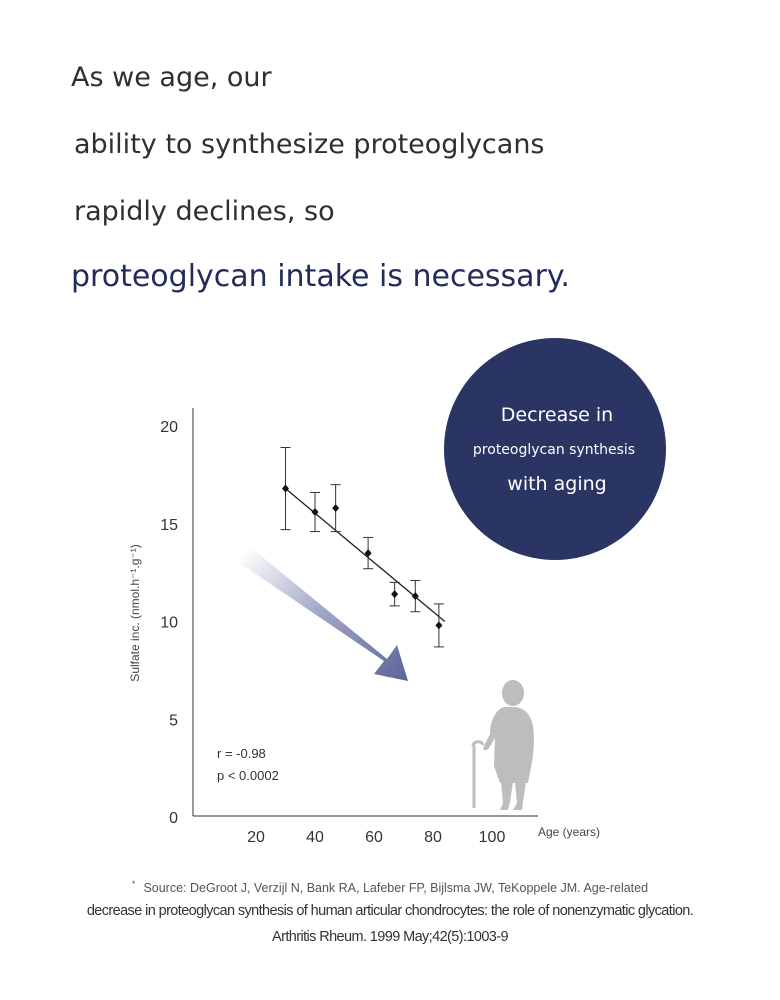  What do you see at coordinates (133, 884) in the screenshot?
I see `source-note-mark: *` at bounding box center [133, 884].